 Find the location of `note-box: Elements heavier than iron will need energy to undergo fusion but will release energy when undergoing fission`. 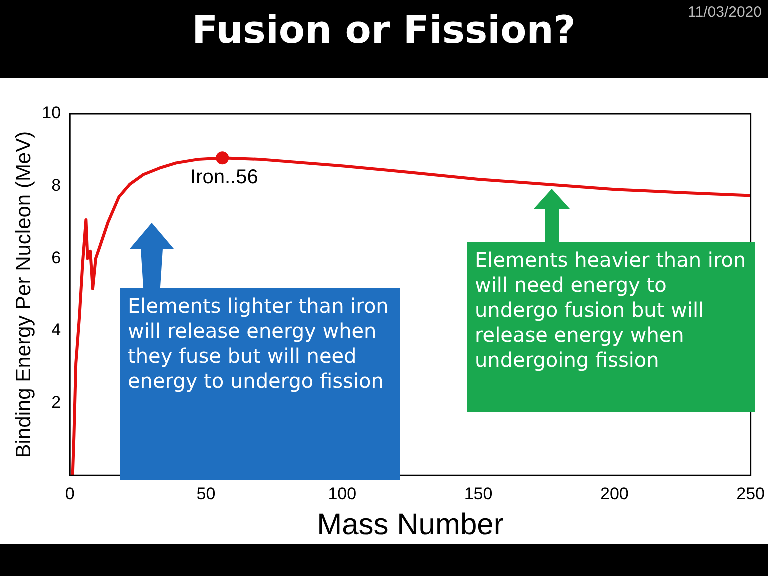

note-box: Elements heavier than iron will need energy to undergo fusion but will release energy when undergoing fission is located at coordinates (611, 327).